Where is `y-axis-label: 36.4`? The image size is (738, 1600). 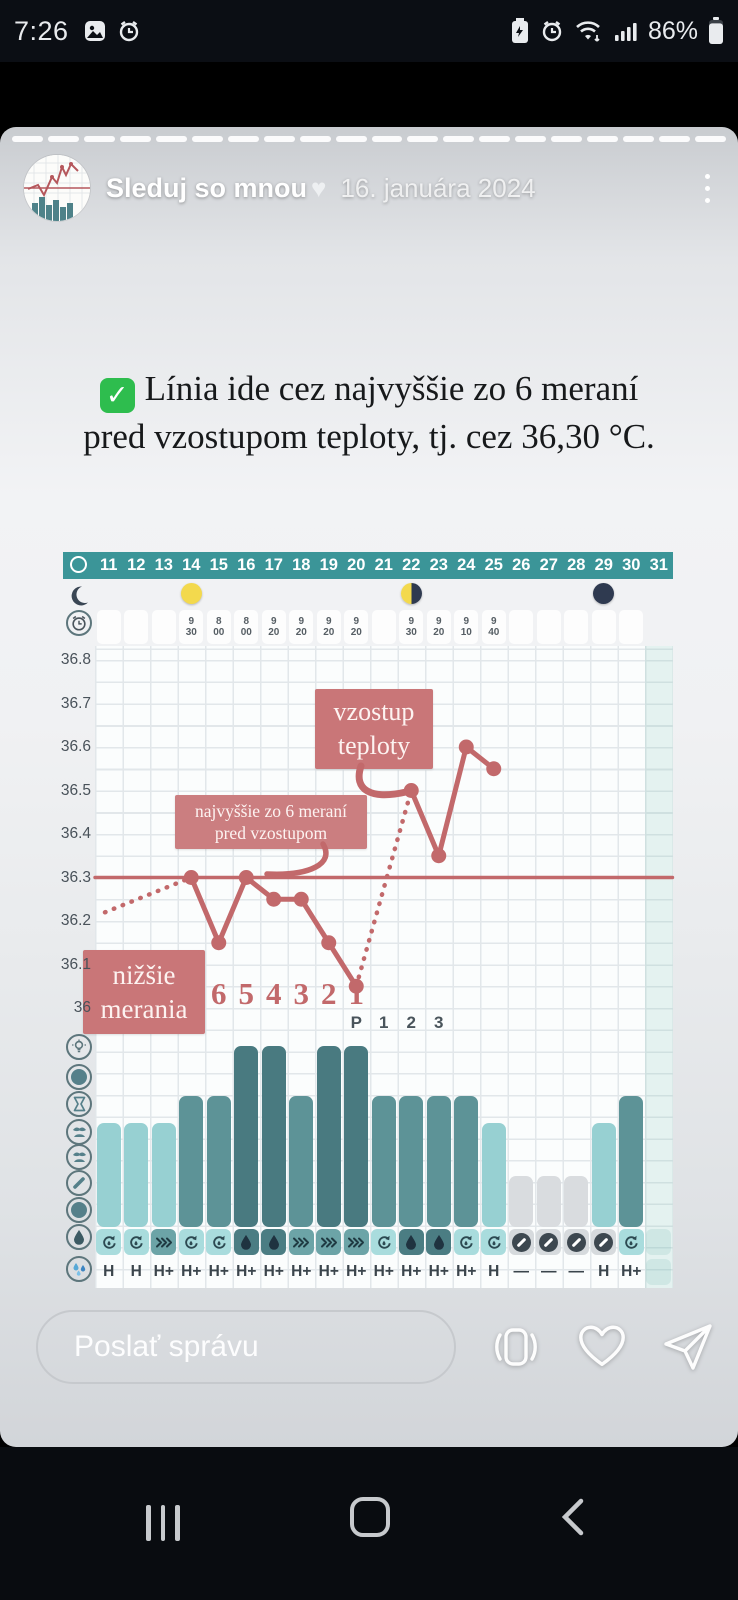 y-axis-label: 36.4 is located at coordinates (75, 833).